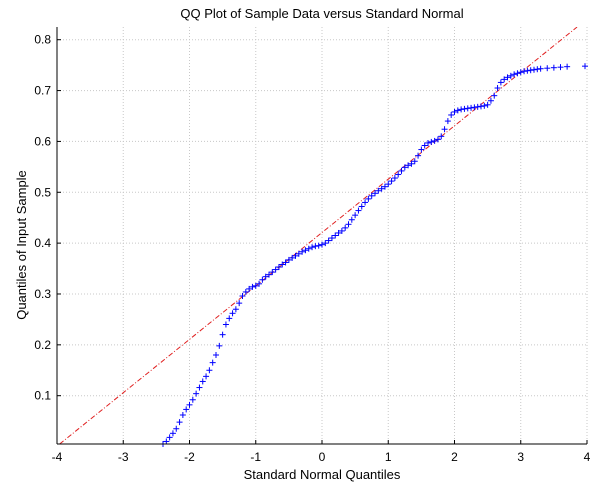 The image size is (600, 489). I want to click on y-tick-label: 0.7, so click(42, 91).